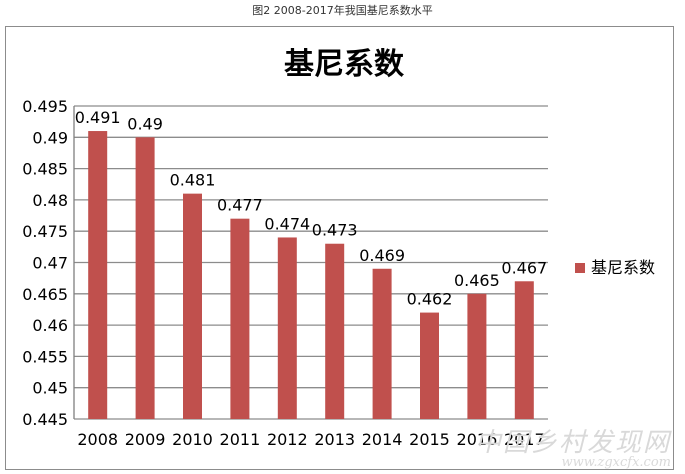 The height and width of the screenshot is (474, 685). I want to click on figure-caption: 图2 2008-2017年我国基尼系数水平, so click(342, 10).